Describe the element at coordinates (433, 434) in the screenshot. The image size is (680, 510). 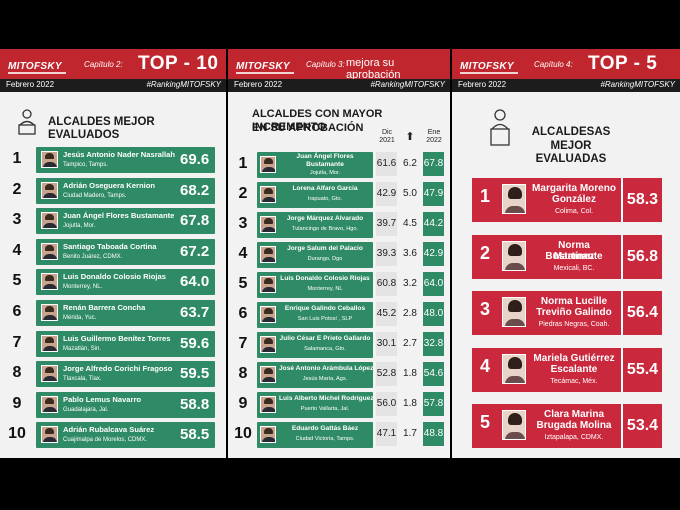
I see `ene-value: 48.8` at that location.